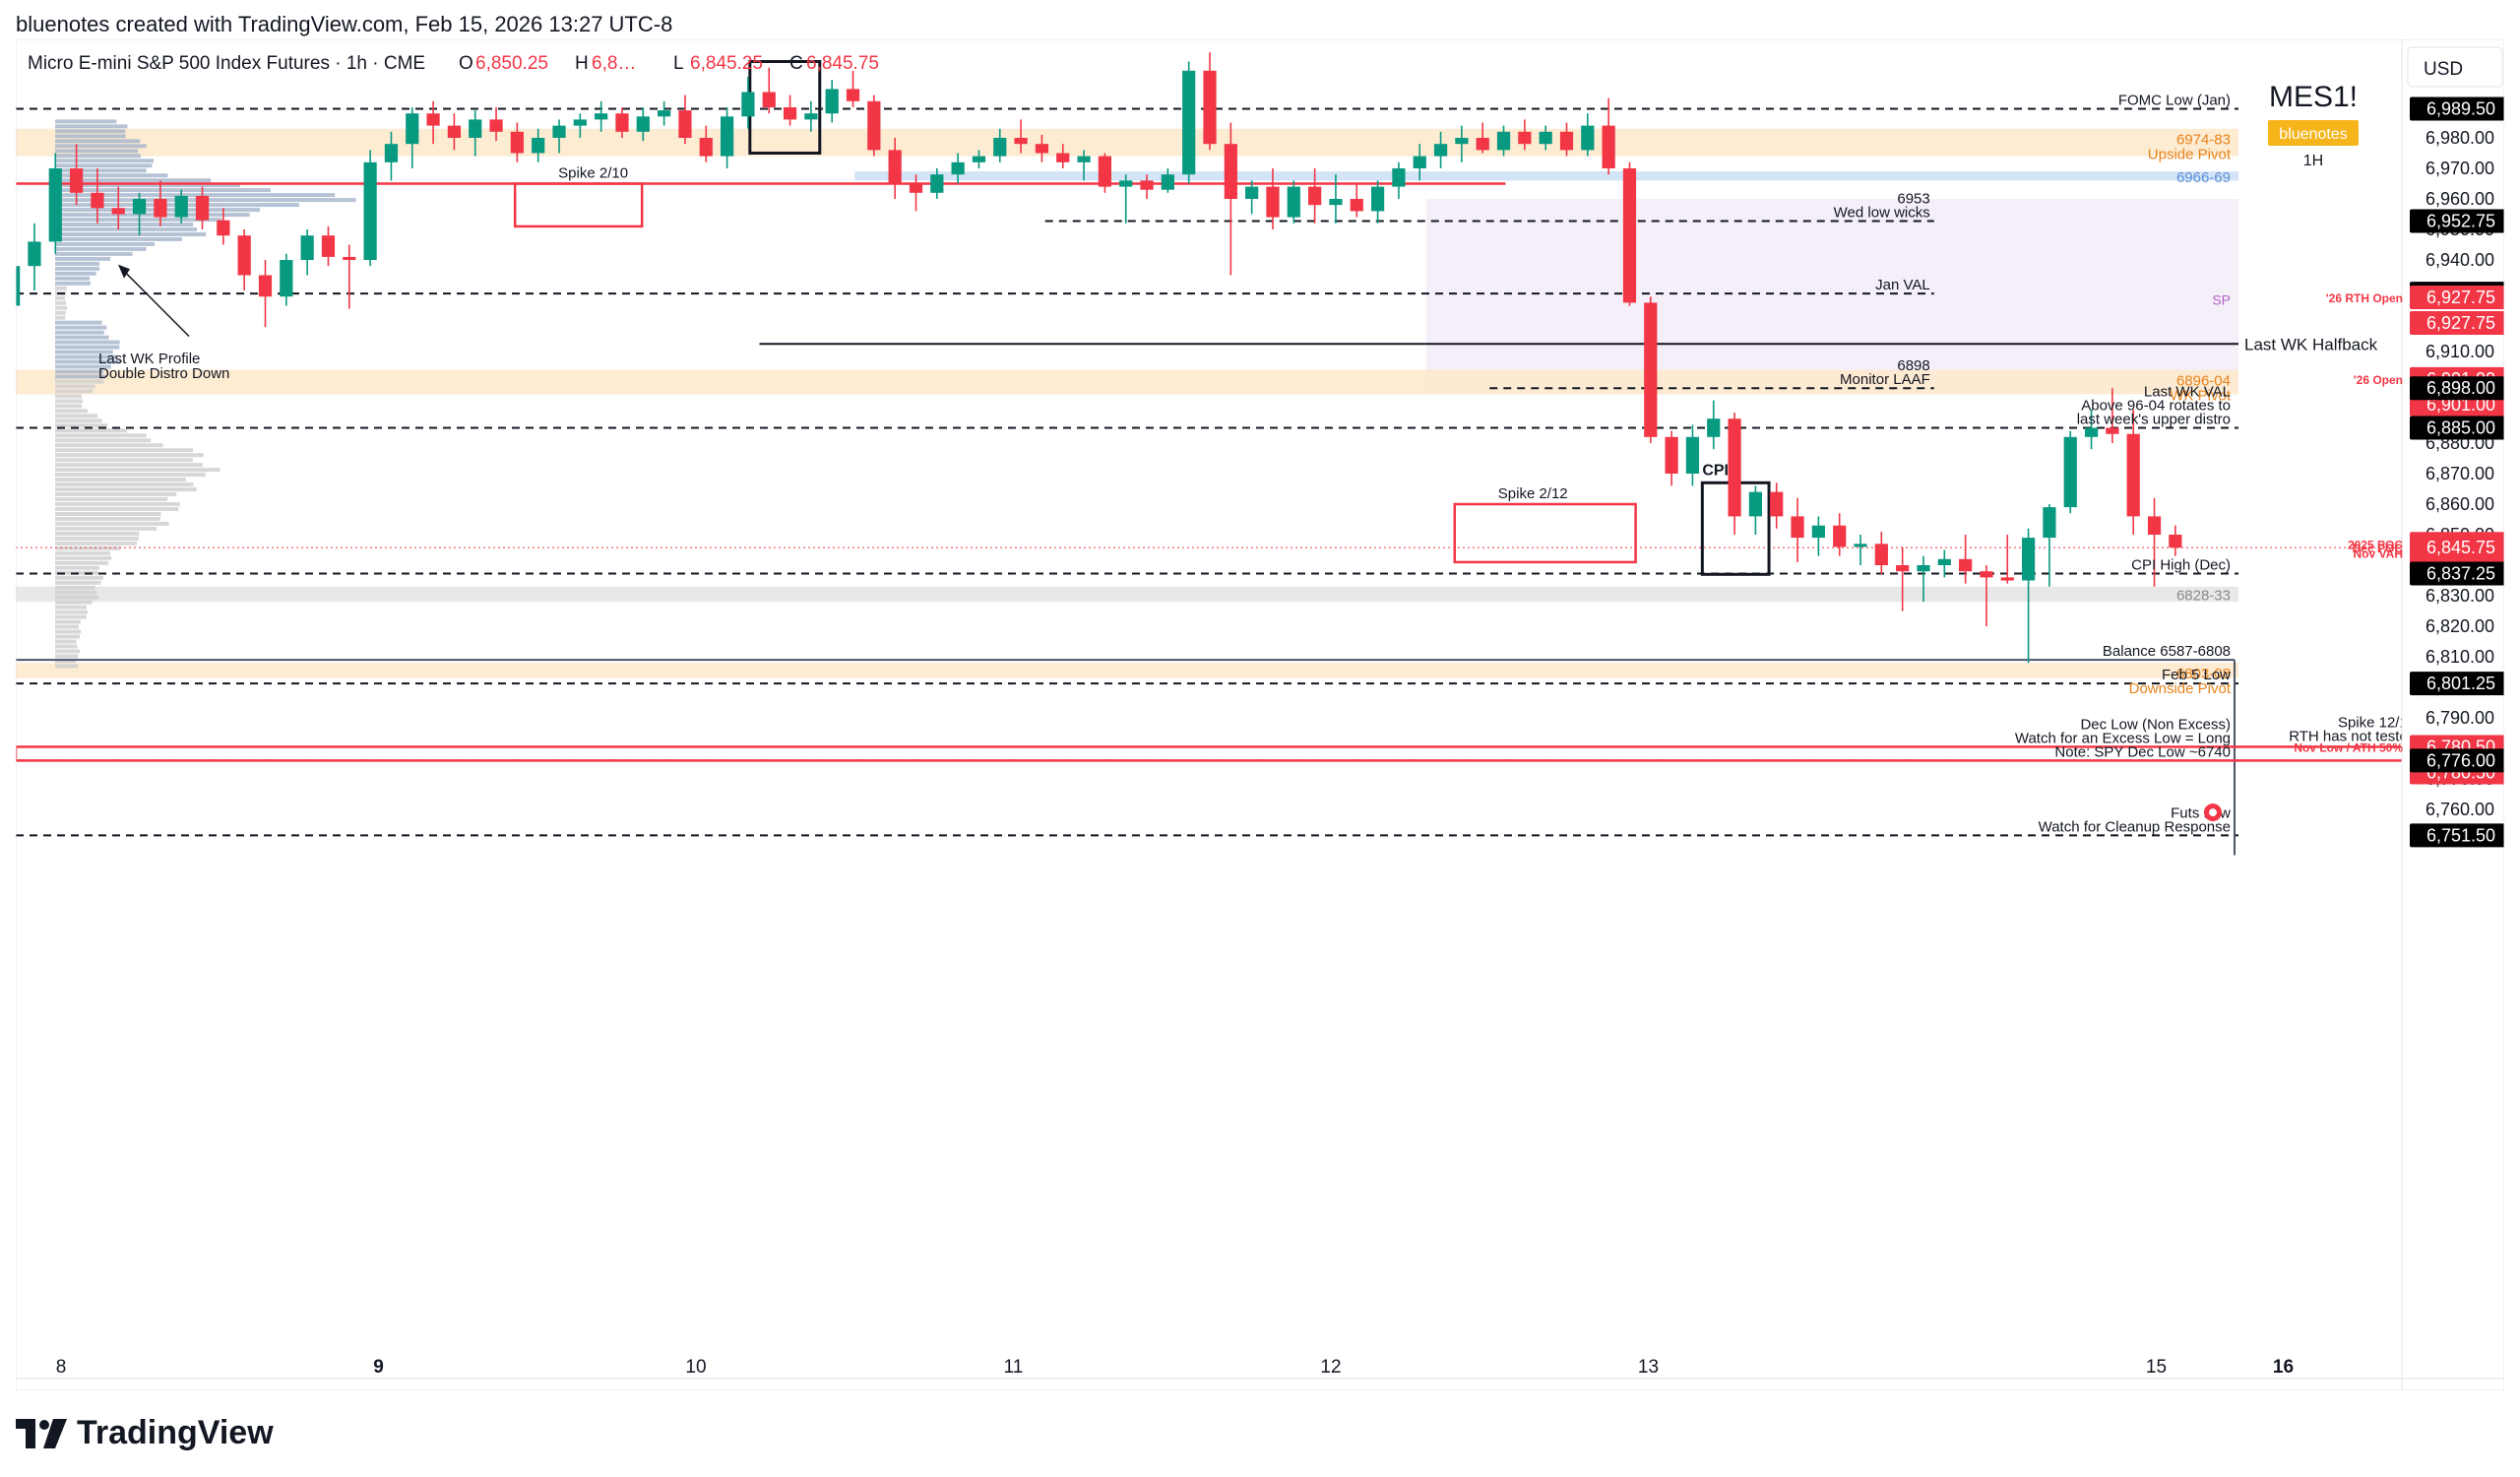 The height and width of the screenshot is (1477, 2520). What do you see at coordinates (582, 64) in the screenshot?
I see `legend-h-key: H` at bounding box center [582, 64].